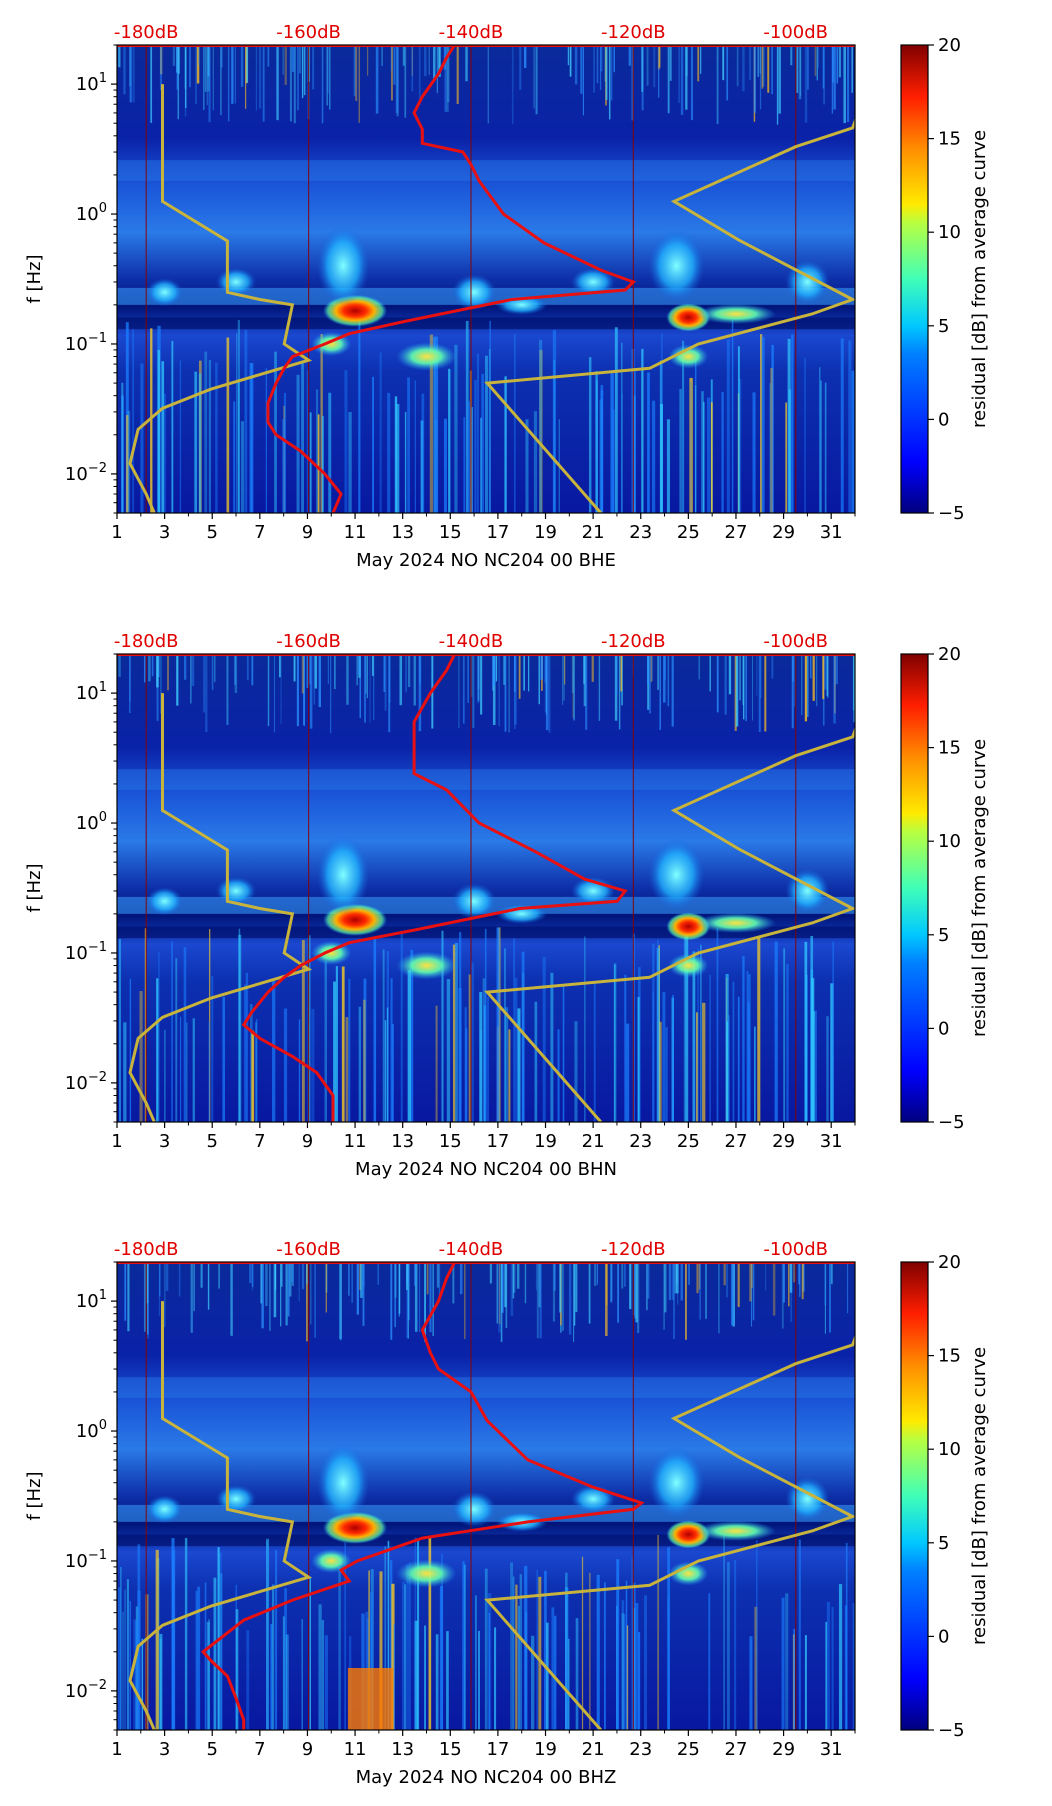 The height and width of the screenshot is (1806, 1052). I want to click on x-tick-label: 5, so click(211, 532).